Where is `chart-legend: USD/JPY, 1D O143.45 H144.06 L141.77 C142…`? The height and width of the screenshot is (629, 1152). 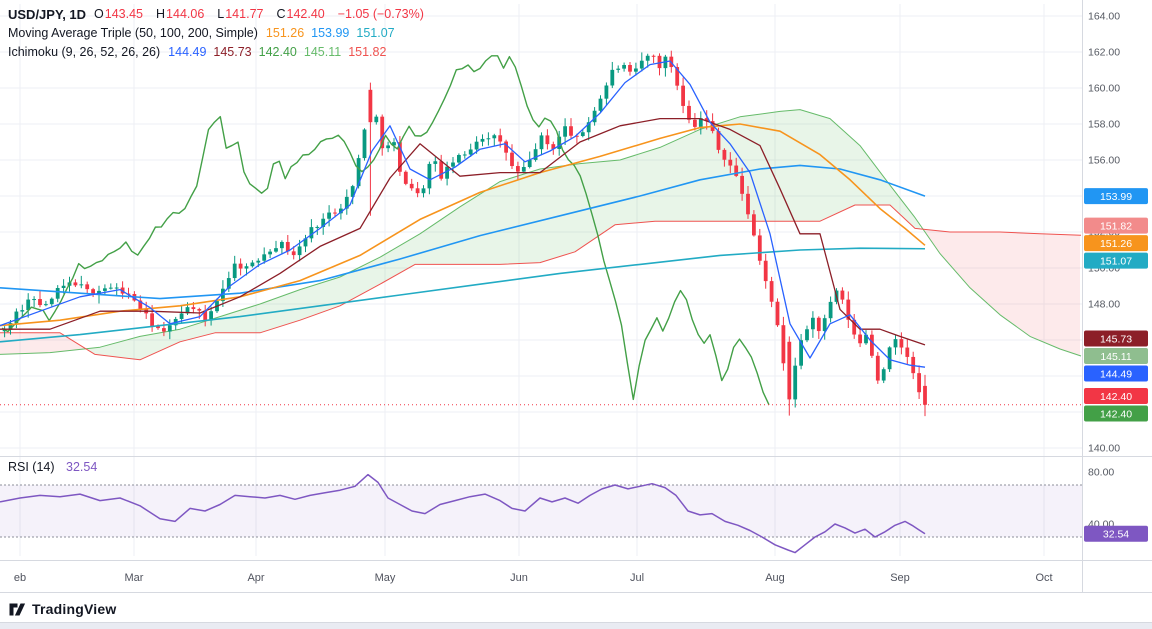 chart-legend: USD/JPY, 1D O143.45 H144.06 L141.77 C142… is located at coordinates (219, 33).